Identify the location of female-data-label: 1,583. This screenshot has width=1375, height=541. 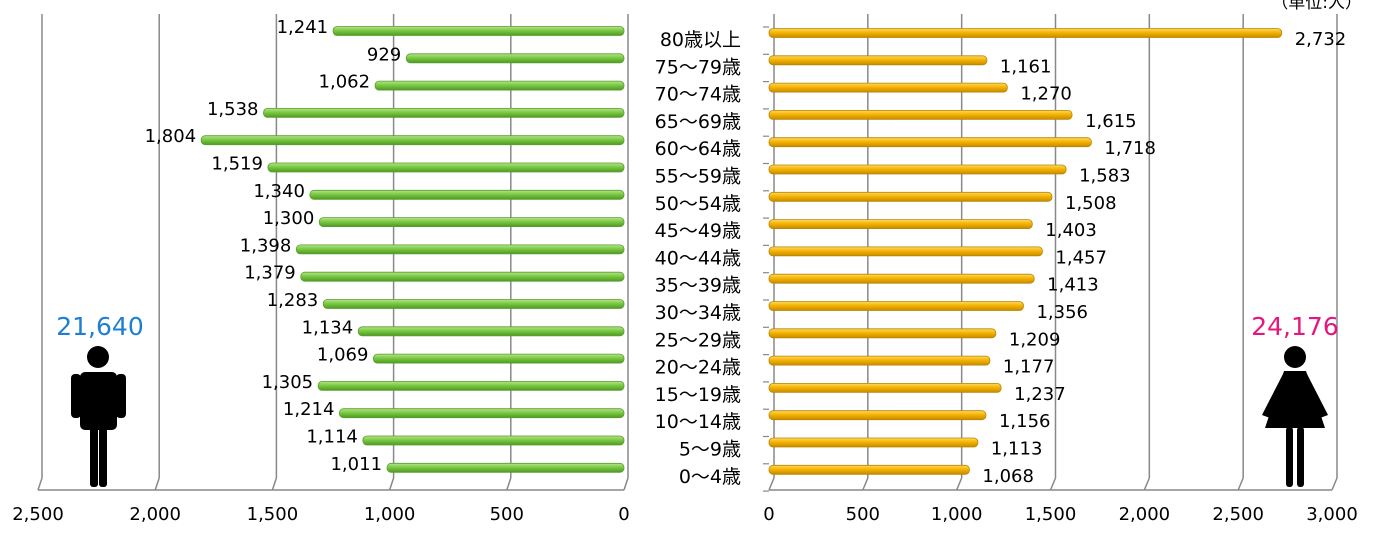
(1105, 176).